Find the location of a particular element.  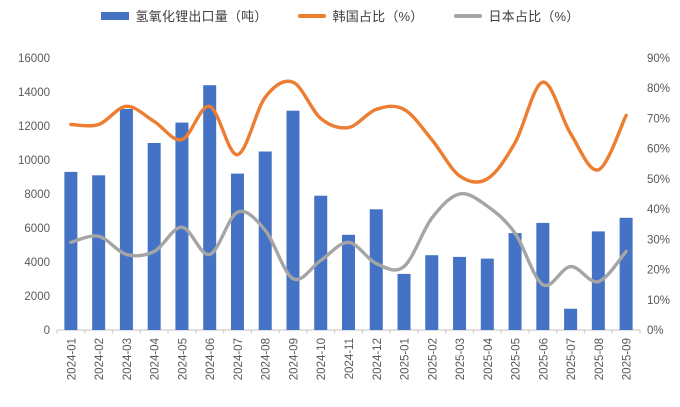

x-axis-label: 2025-06 is located at coordinates (544, 359).